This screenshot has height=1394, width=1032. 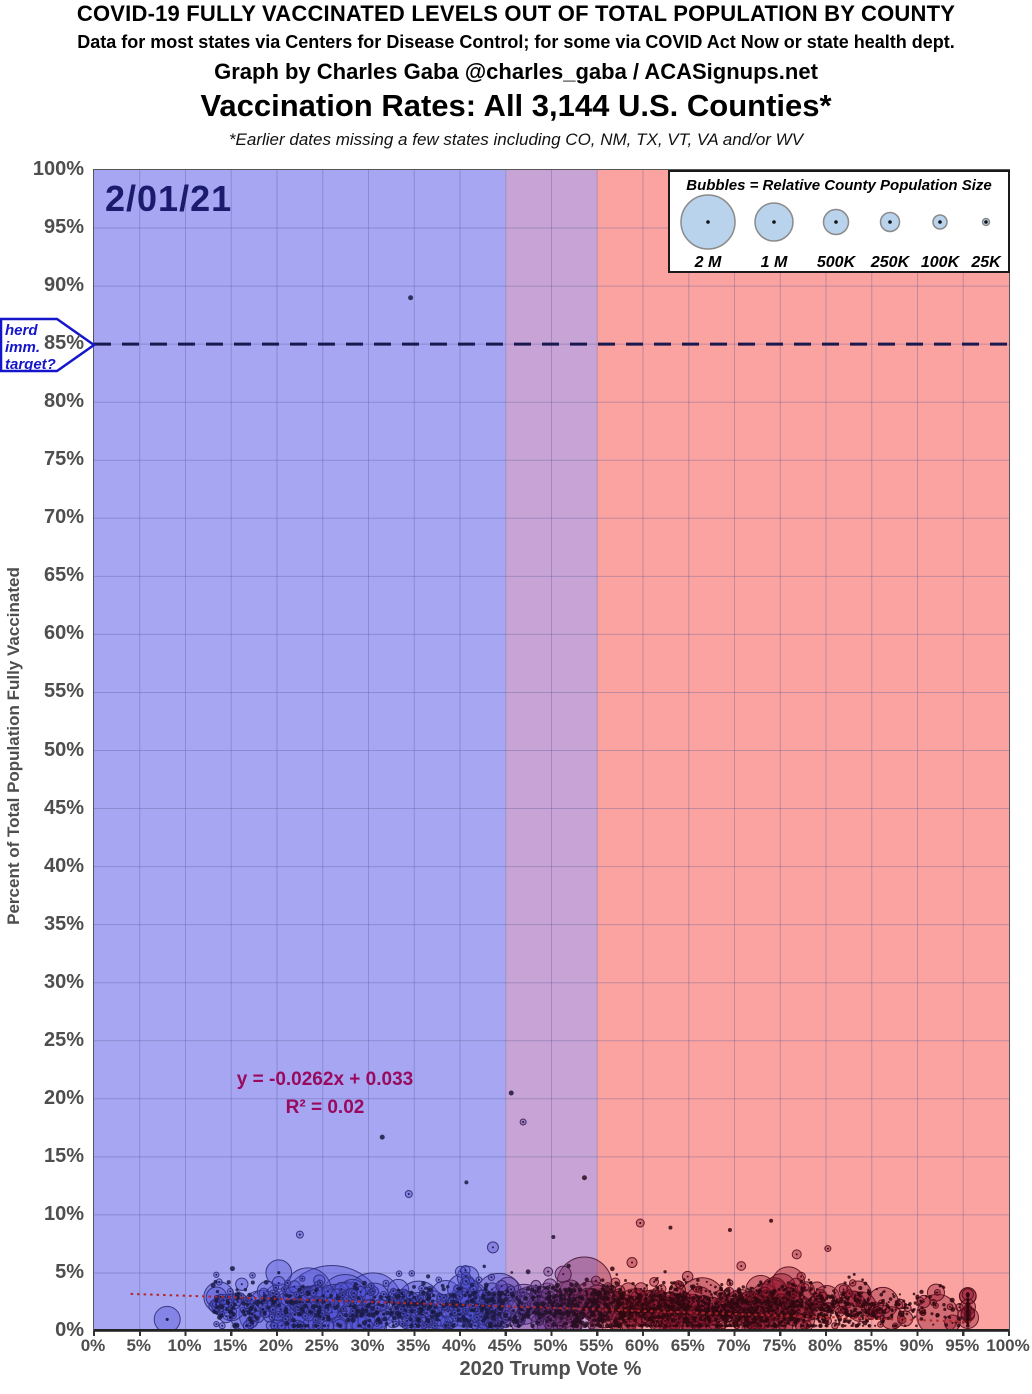 What do you see at coordinates (63, 227) in the screenshot?
I see `y-tick-label-95: 95%` at bounding box center [63, 227].